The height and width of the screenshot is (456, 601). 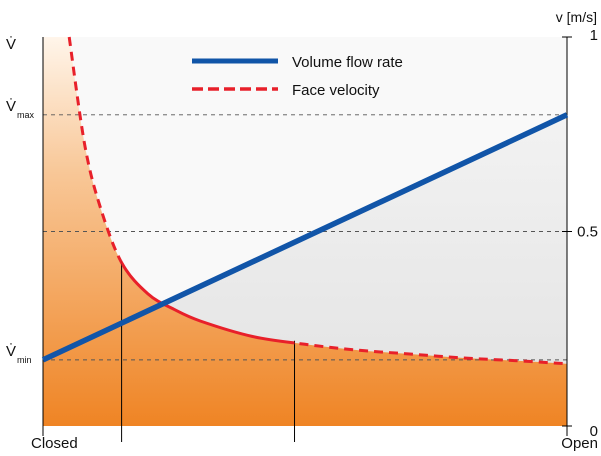 What do you see at coordinates (594, 35) in the screenshot?
I see `y-right-tick-label-0: 1` at bounding box center [594, 35].